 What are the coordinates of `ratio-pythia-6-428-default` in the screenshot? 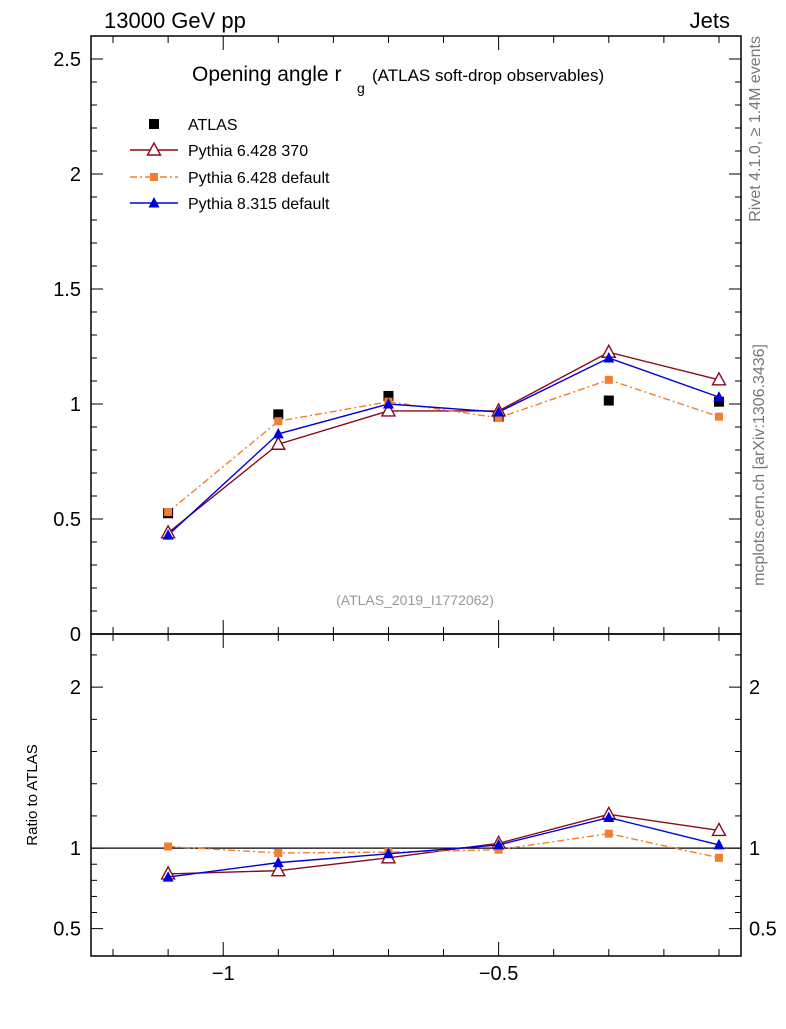 It's located at (443, 845).